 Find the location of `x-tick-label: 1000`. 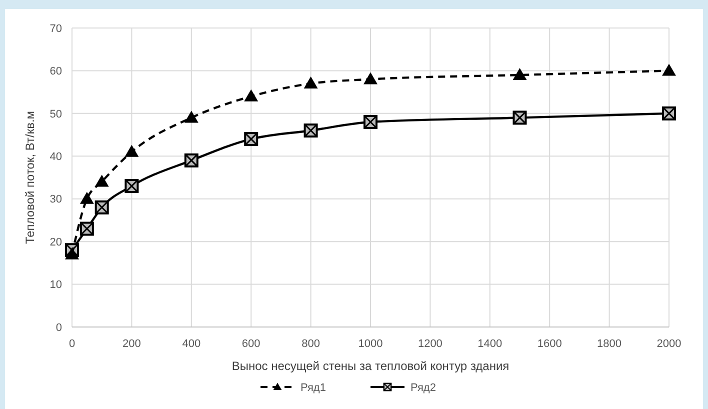

x-tick-label: 1000 is located at coordinates (370, 344).